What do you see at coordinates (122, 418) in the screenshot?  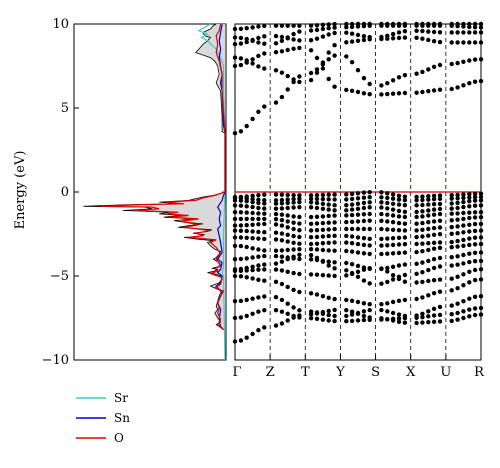 I see `legend-label: Sn` at bounding box center [122, 418].